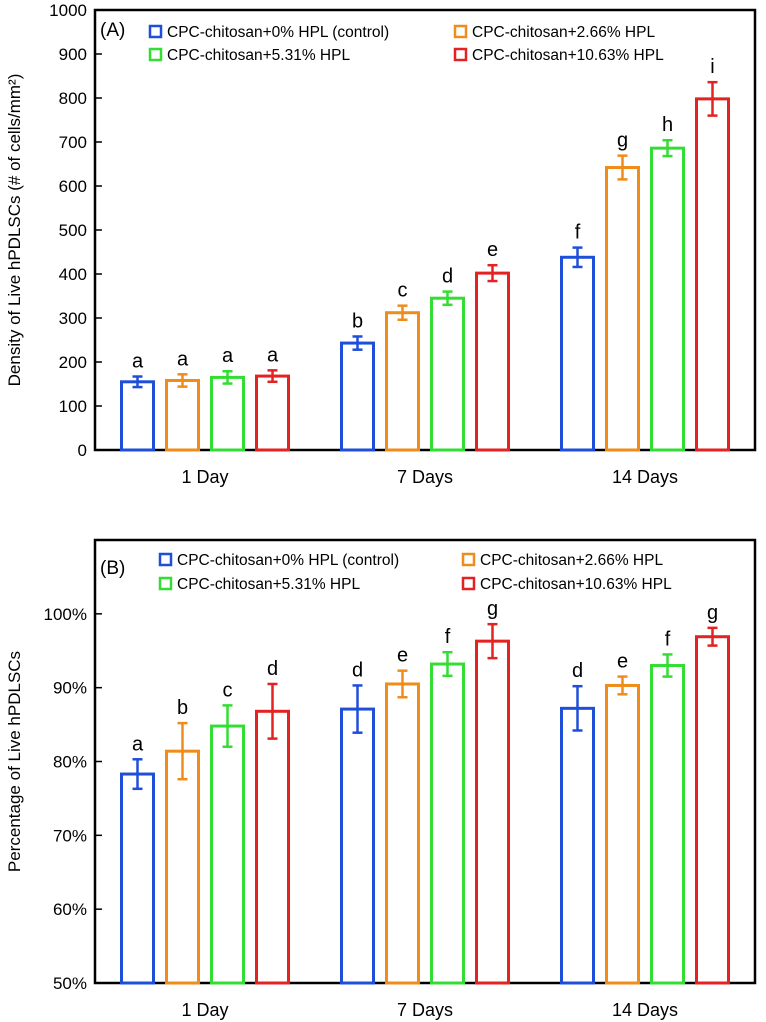  Describe the element at coordinates (70, 762) in the screenshot. I see `y-tick-label: 80%` at that location.